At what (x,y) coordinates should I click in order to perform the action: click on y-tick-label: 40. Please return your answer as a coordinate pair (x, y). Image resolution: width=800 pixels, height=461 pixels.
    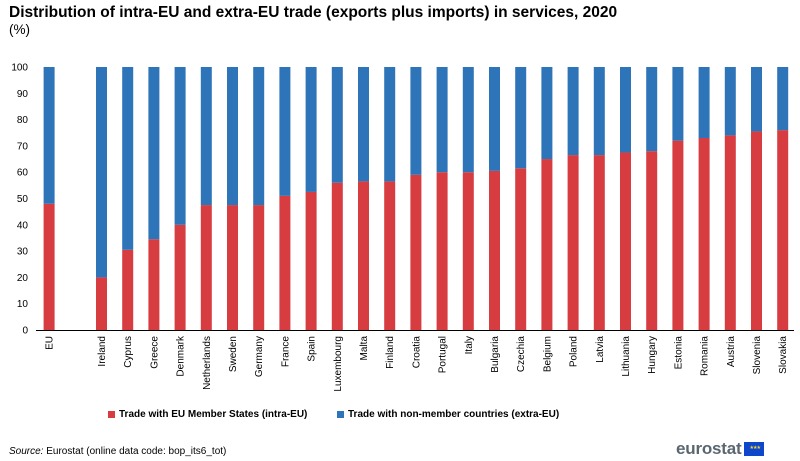
    Looking at the image, I should click on (23, 225).